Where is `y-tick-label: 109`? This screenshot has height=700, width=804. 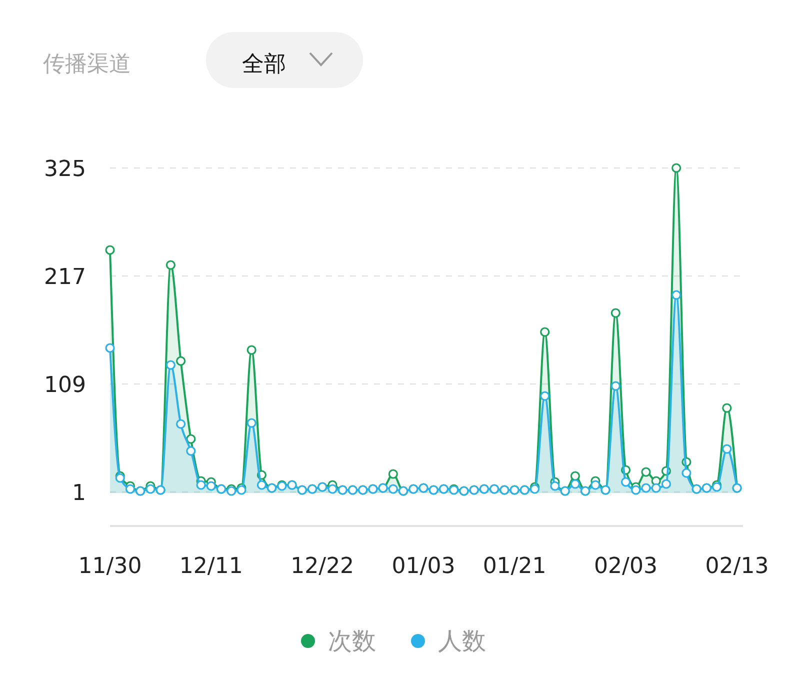 y-tick-label: 109 is located at coordinates (65, 385).